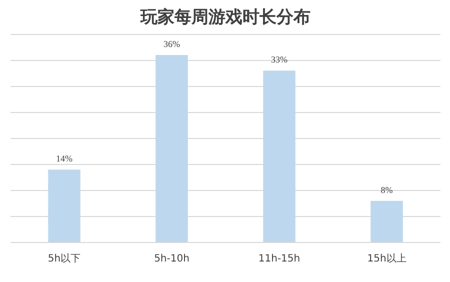 The height and width of the screenshot is (282, 450). What do you see at coordinates (387, 189) in the screenshot?
I see `data-label: 8%` at bounding box center [387, 189].